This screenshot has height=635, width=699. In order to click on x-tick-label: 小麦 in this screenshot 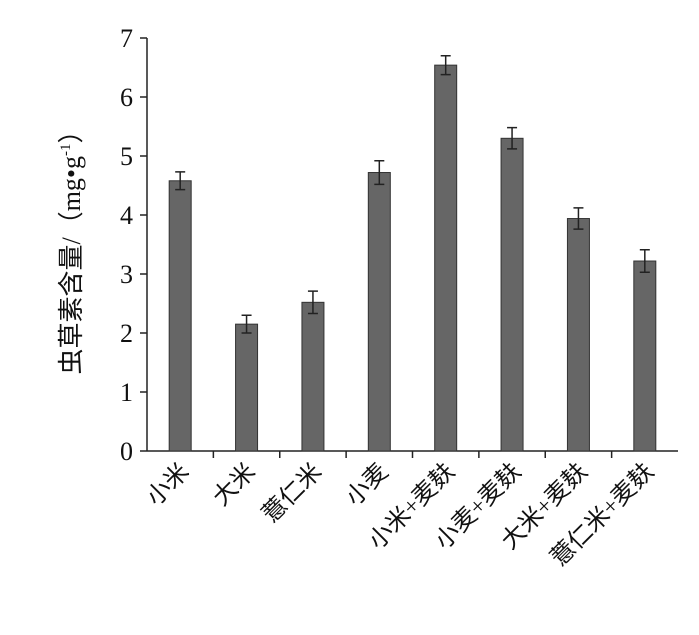, I will do `click(367, 484)`.